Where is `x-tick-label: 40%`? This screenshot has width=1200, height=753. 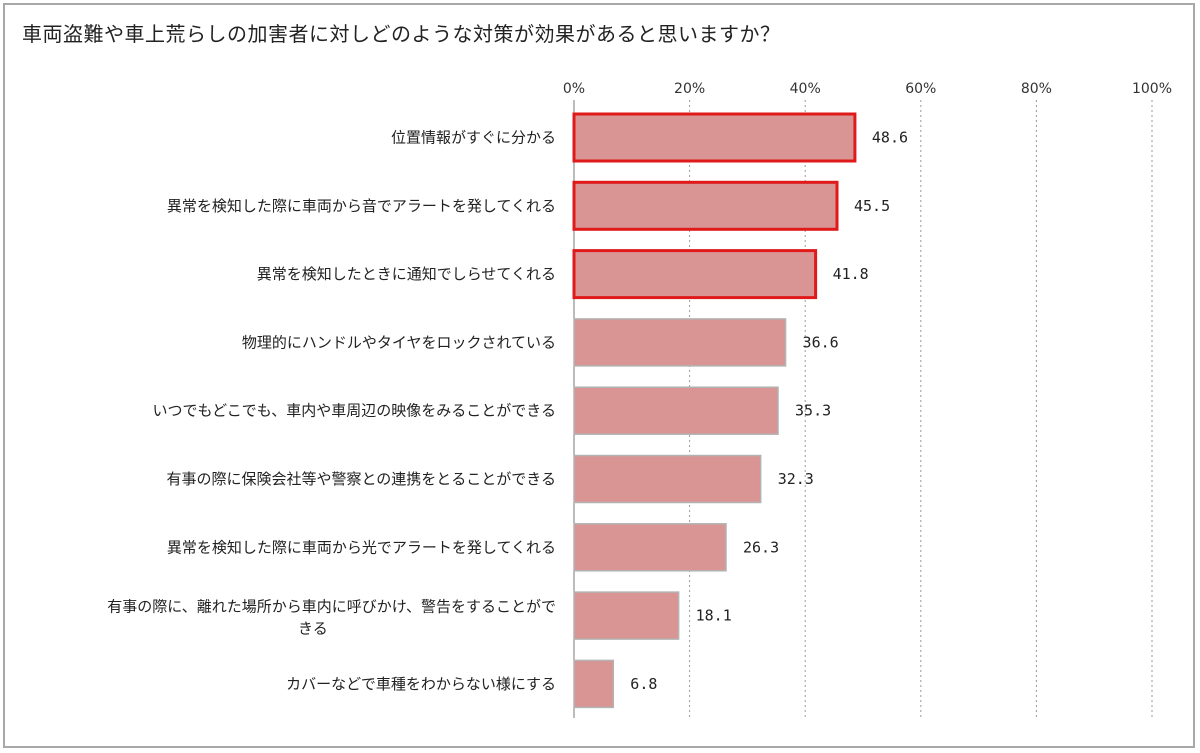
x-tick-label: 40% is located at coordinates (805, 89).